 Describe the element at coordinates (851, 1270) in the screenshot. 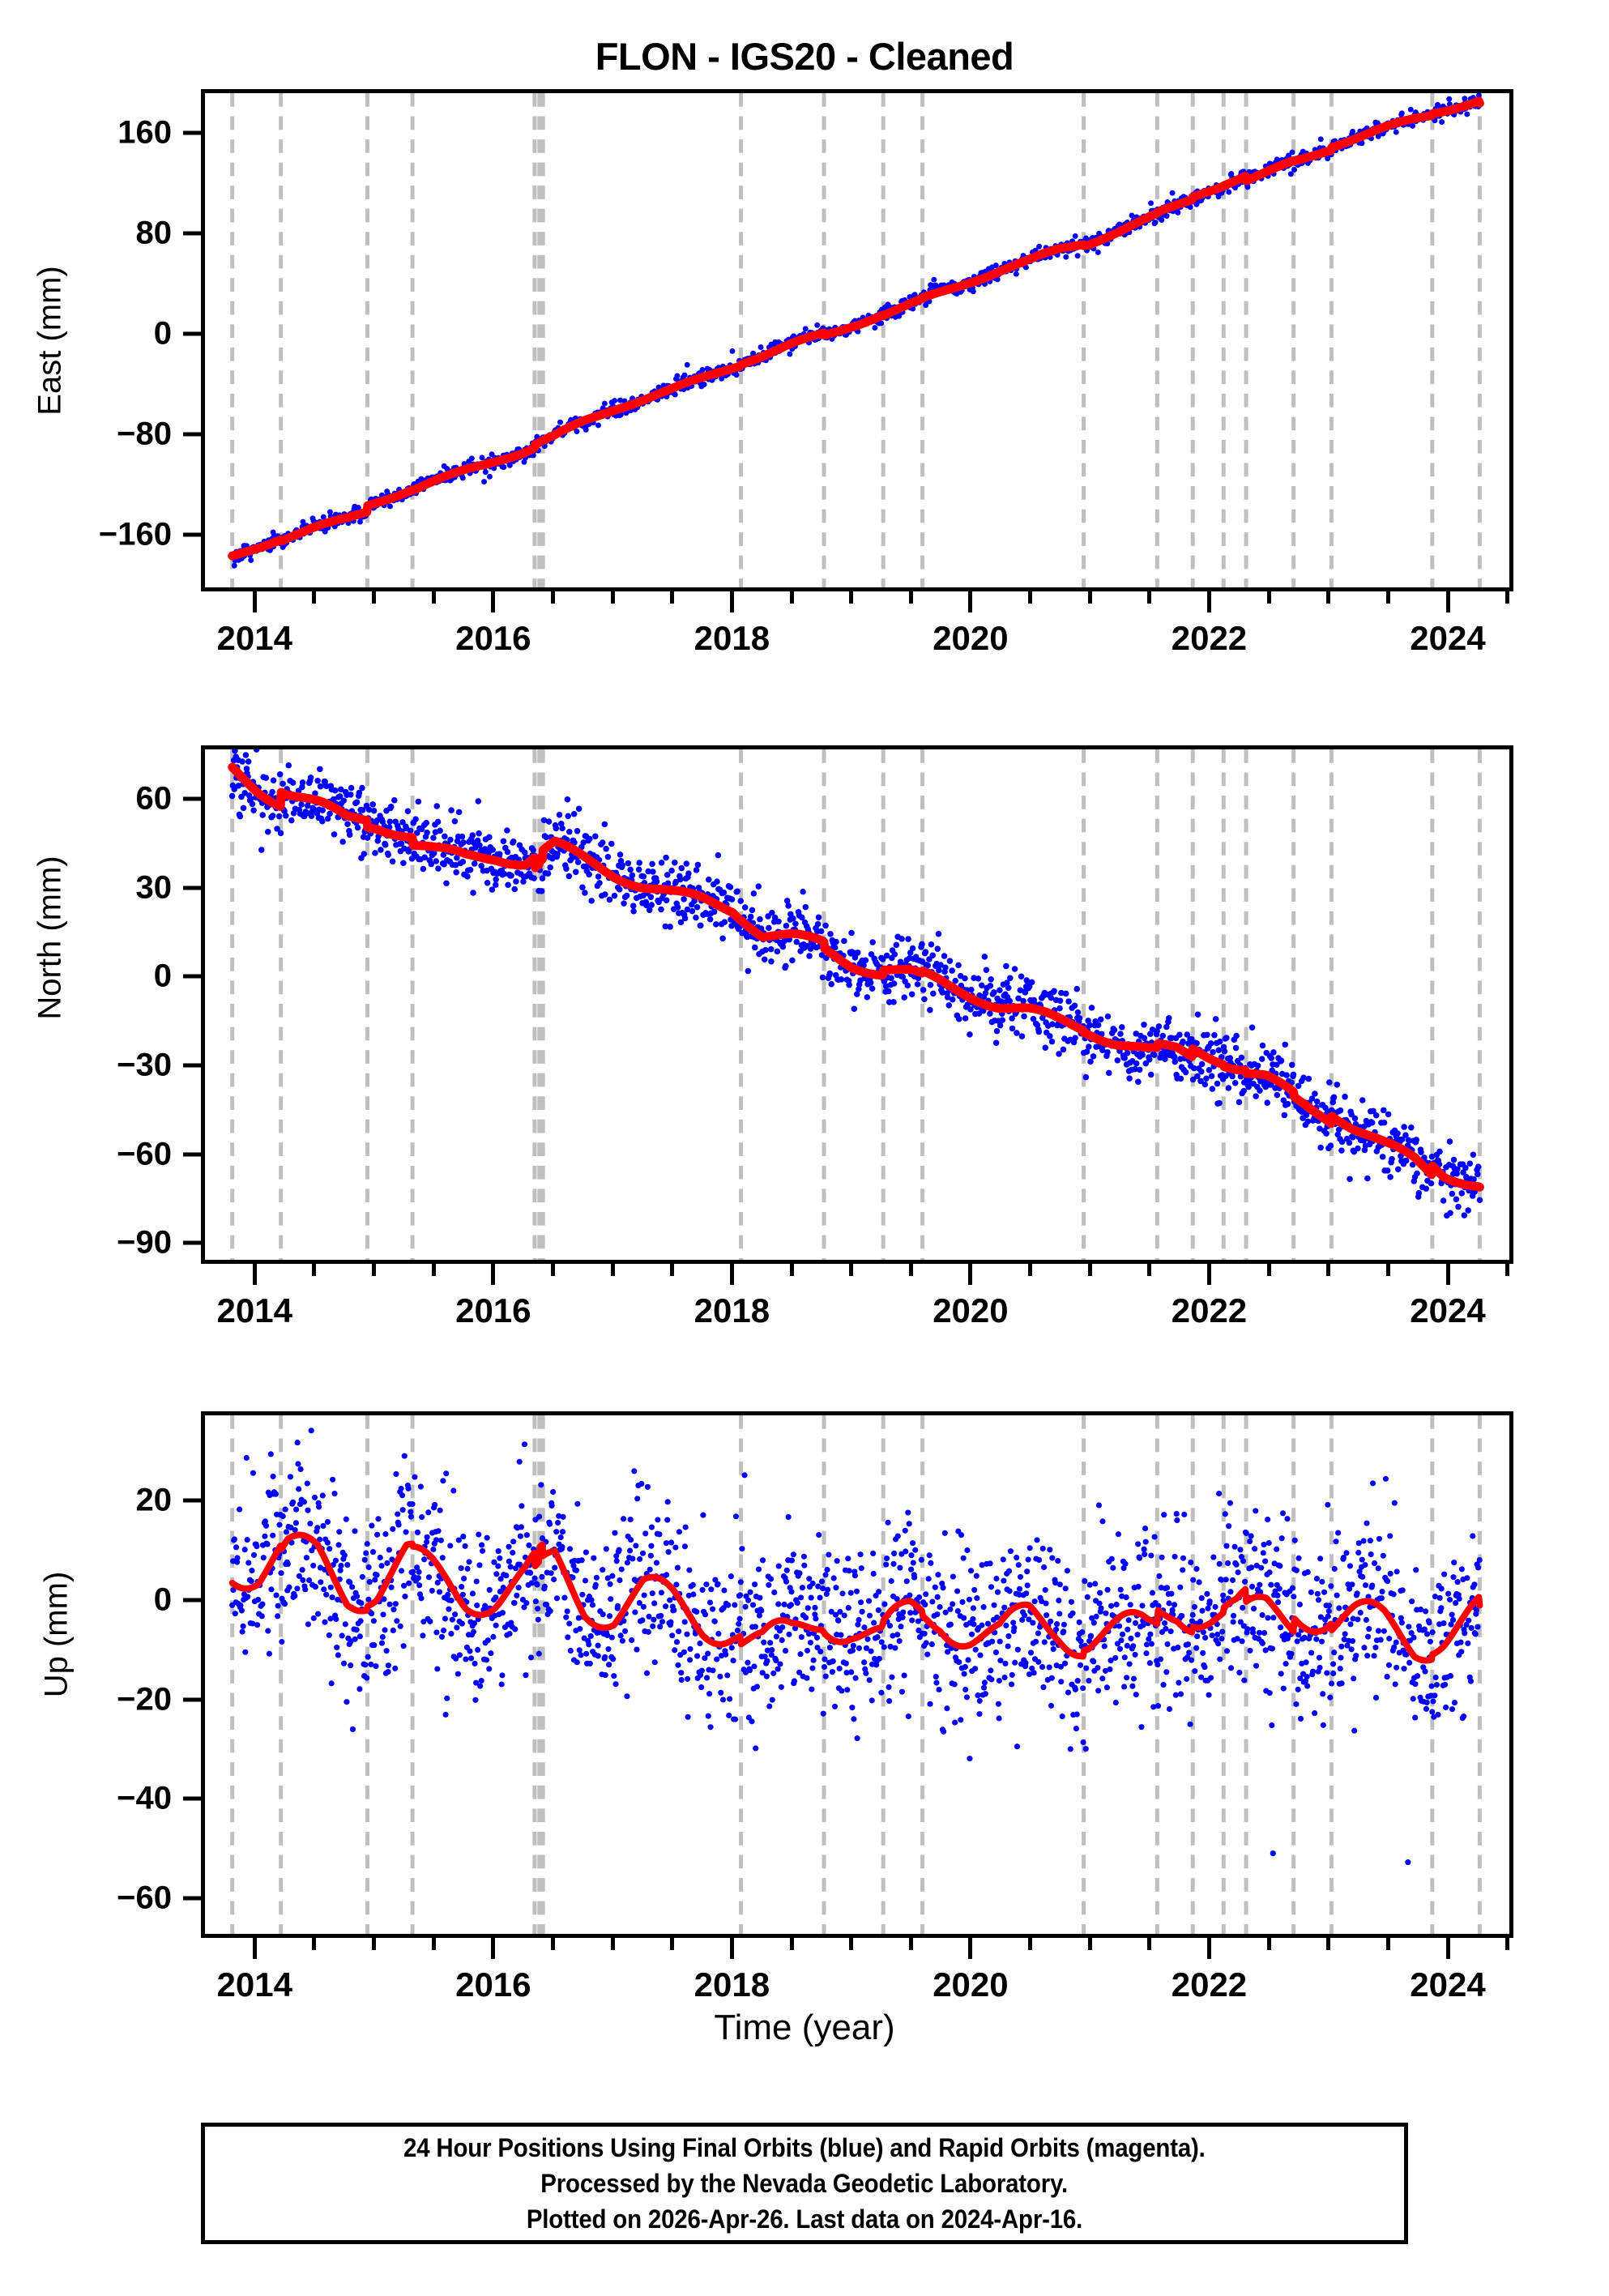

I see `north-xtick-minor-2019.0` at that location.